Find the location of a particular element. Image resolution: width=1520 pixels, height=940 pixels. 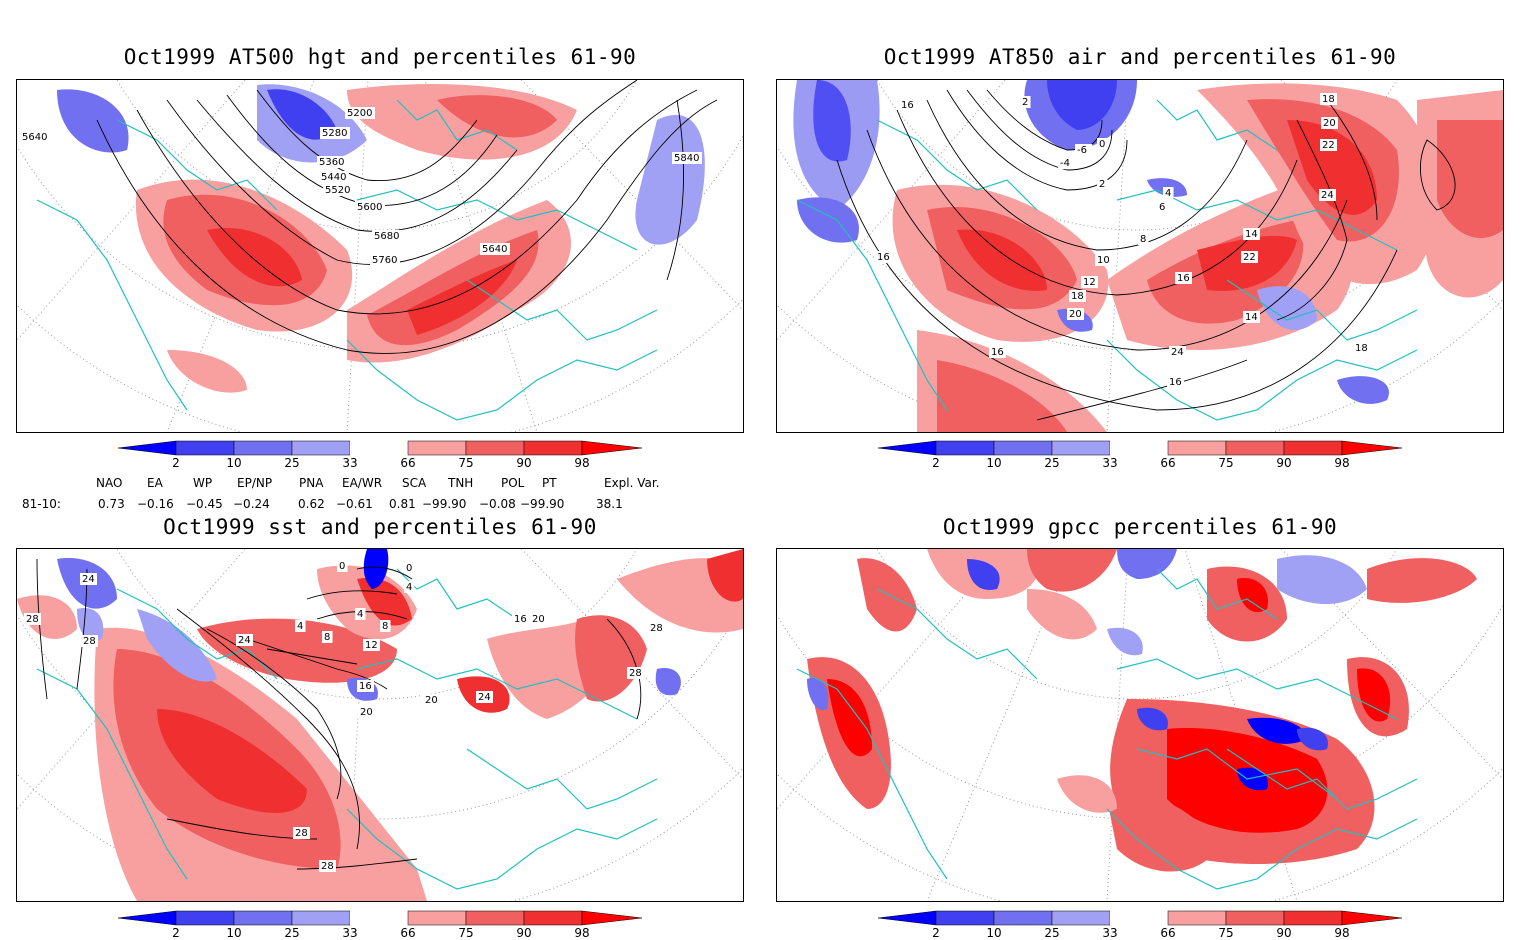

index-value: 0.81 is located at coordinates (402, 504).